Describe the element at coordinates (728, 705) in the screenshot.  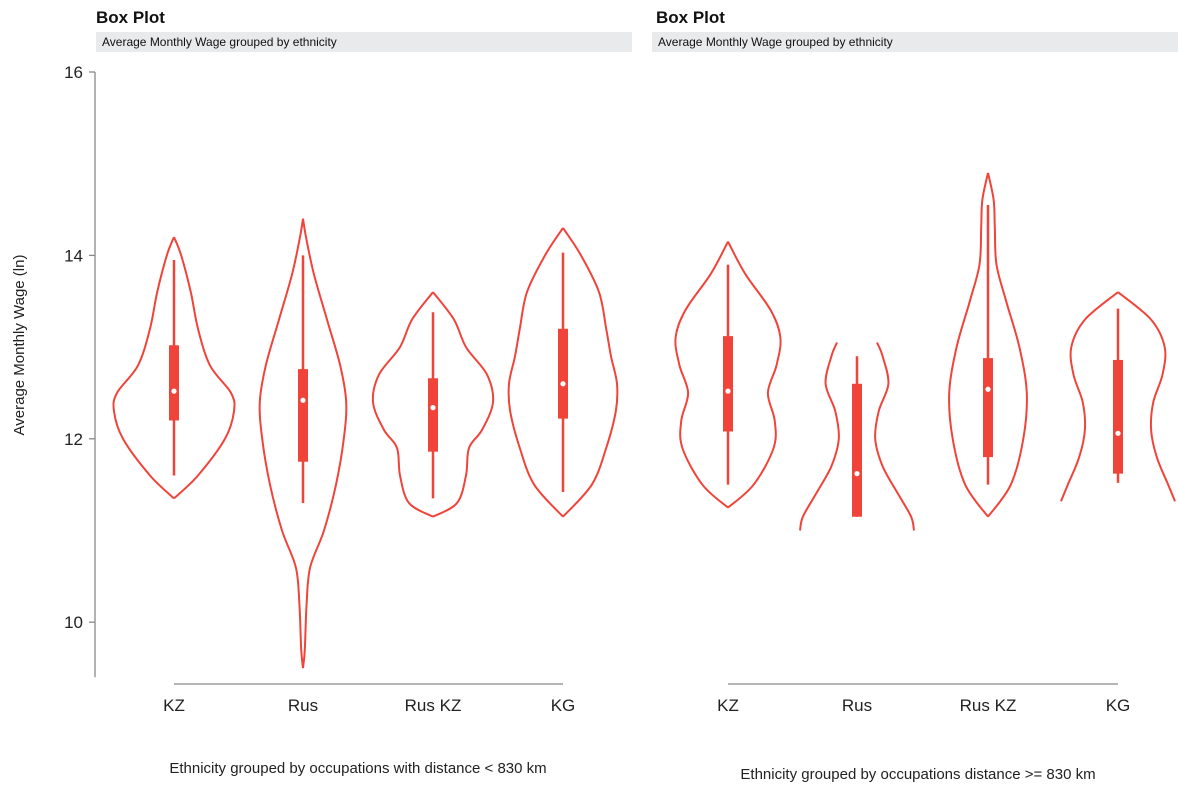
I see `x-tick-label-kz-panel-2: KZ` at that location.